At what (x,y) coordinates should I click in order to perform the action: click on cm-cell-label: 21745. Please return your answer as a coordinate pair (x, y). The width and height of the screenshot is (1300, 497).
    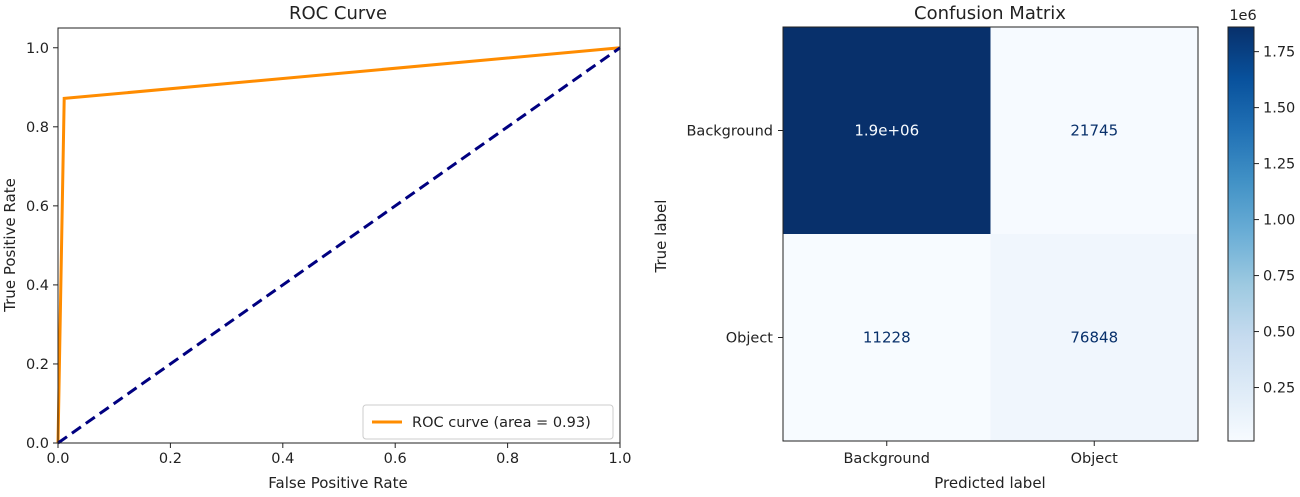
    Looking at the image, I should click on (1094, 131).